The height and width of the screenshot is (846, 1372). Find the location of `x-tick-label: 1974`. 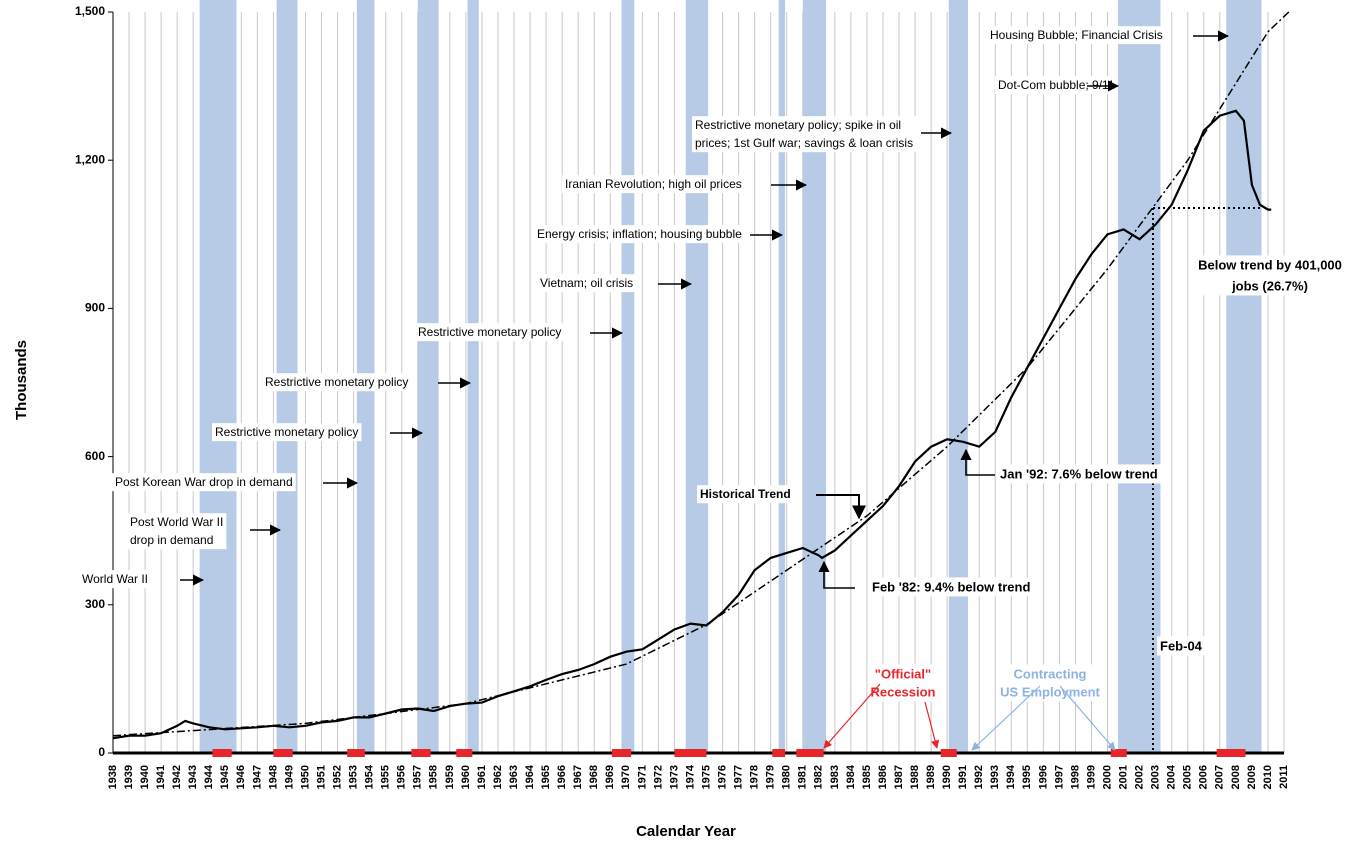

x-tick-label: 1974 is located at coordinates (690, 776).